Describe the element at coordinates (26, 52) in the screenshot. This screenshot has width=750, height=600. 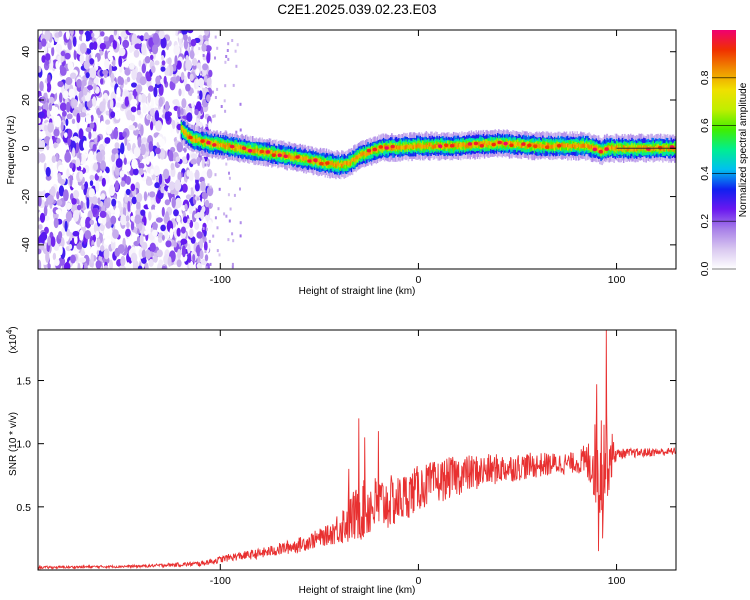
I see `spectrogram-y-tick-label: 40` at that location.